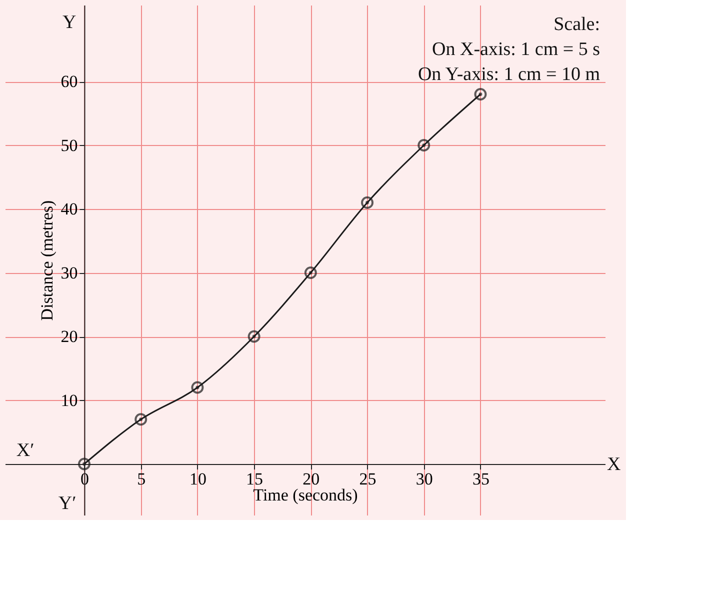 Image resolution: width=710 pixels, height=598 pixels. What do you see at coordinates (69, 209) in the screenshot?
I see `y-tick-label: 40` at bounding box center [69, 209].